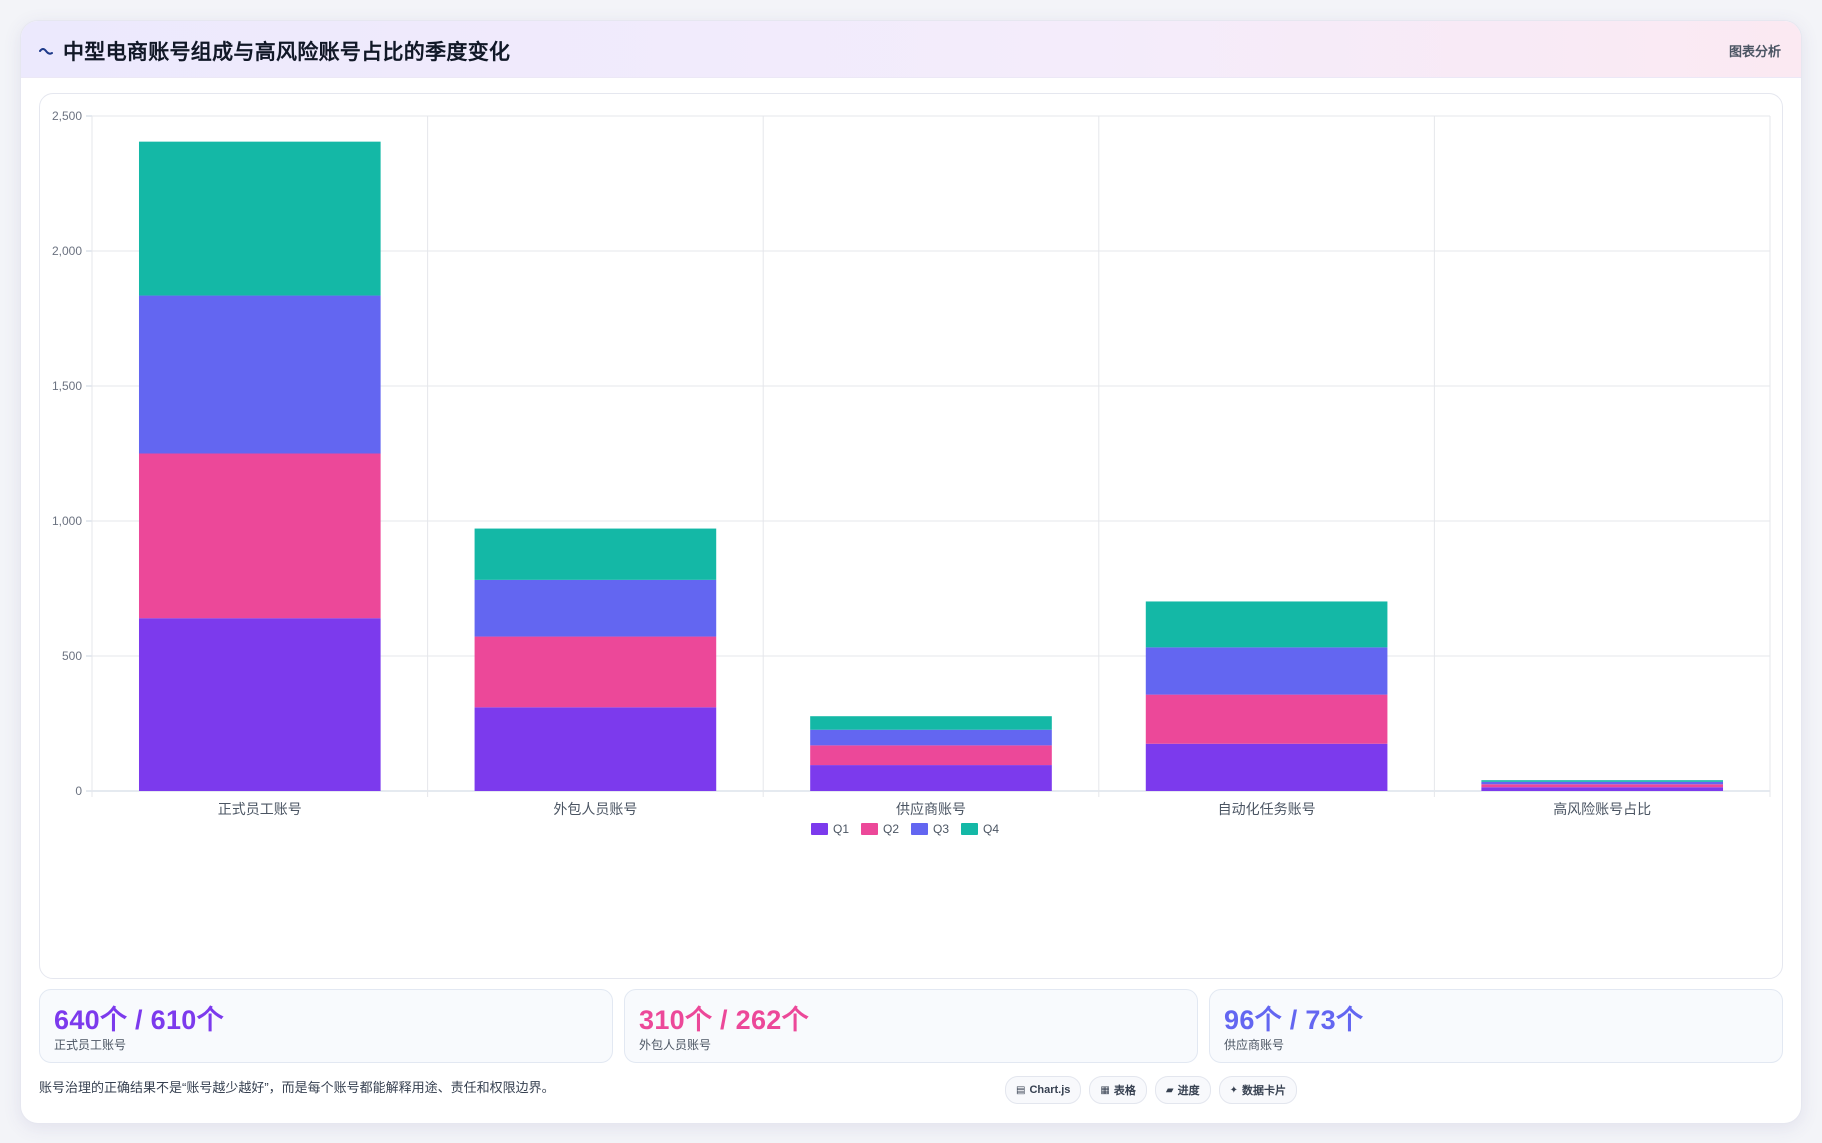 This screenshot has height=1143, width=1822. What do you see at coordinates (78, 791) in the screenshot?
I see `y-tick-label: 0` at bounding box center [78, 791].